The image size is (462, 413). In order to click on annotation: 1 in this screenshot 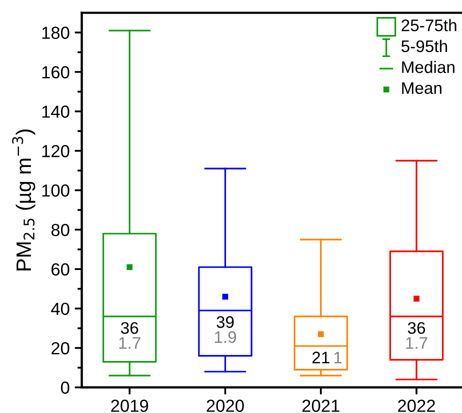, I will do `click(338, 358)`.